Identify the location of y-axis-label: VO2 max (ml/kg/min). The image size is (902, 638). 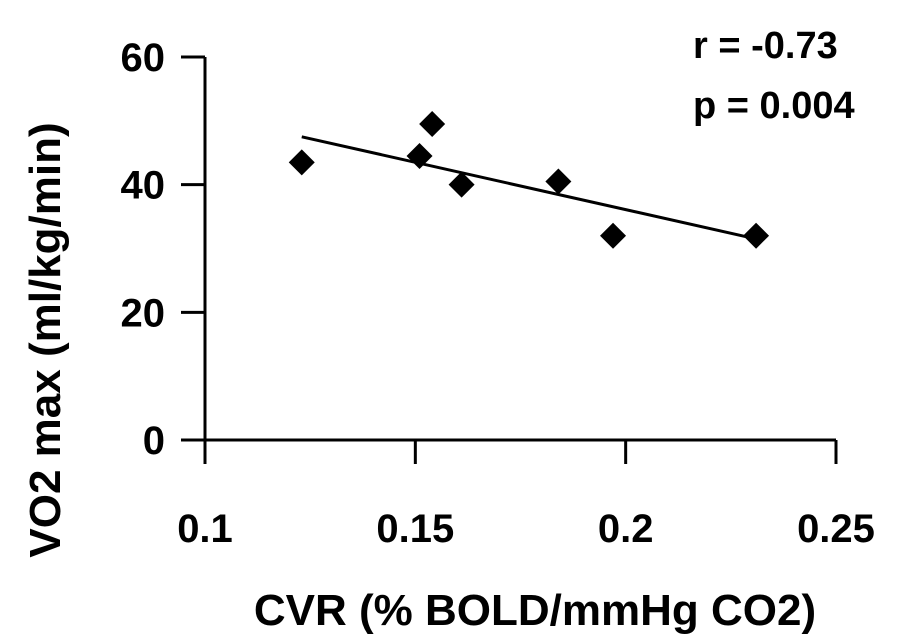
(45, 339).